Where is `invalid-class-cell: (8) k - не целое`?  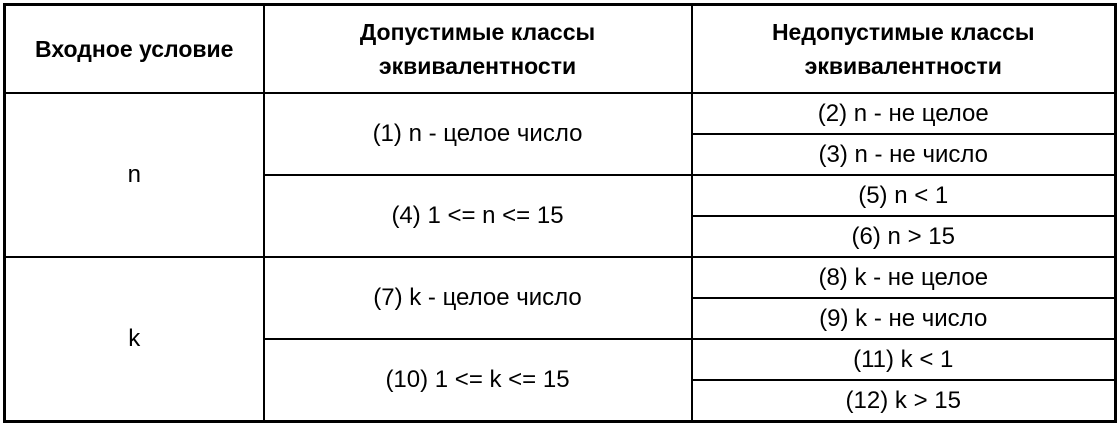
invalid-class-cell: (8) k - не целое is located at coordinates (903, 277).